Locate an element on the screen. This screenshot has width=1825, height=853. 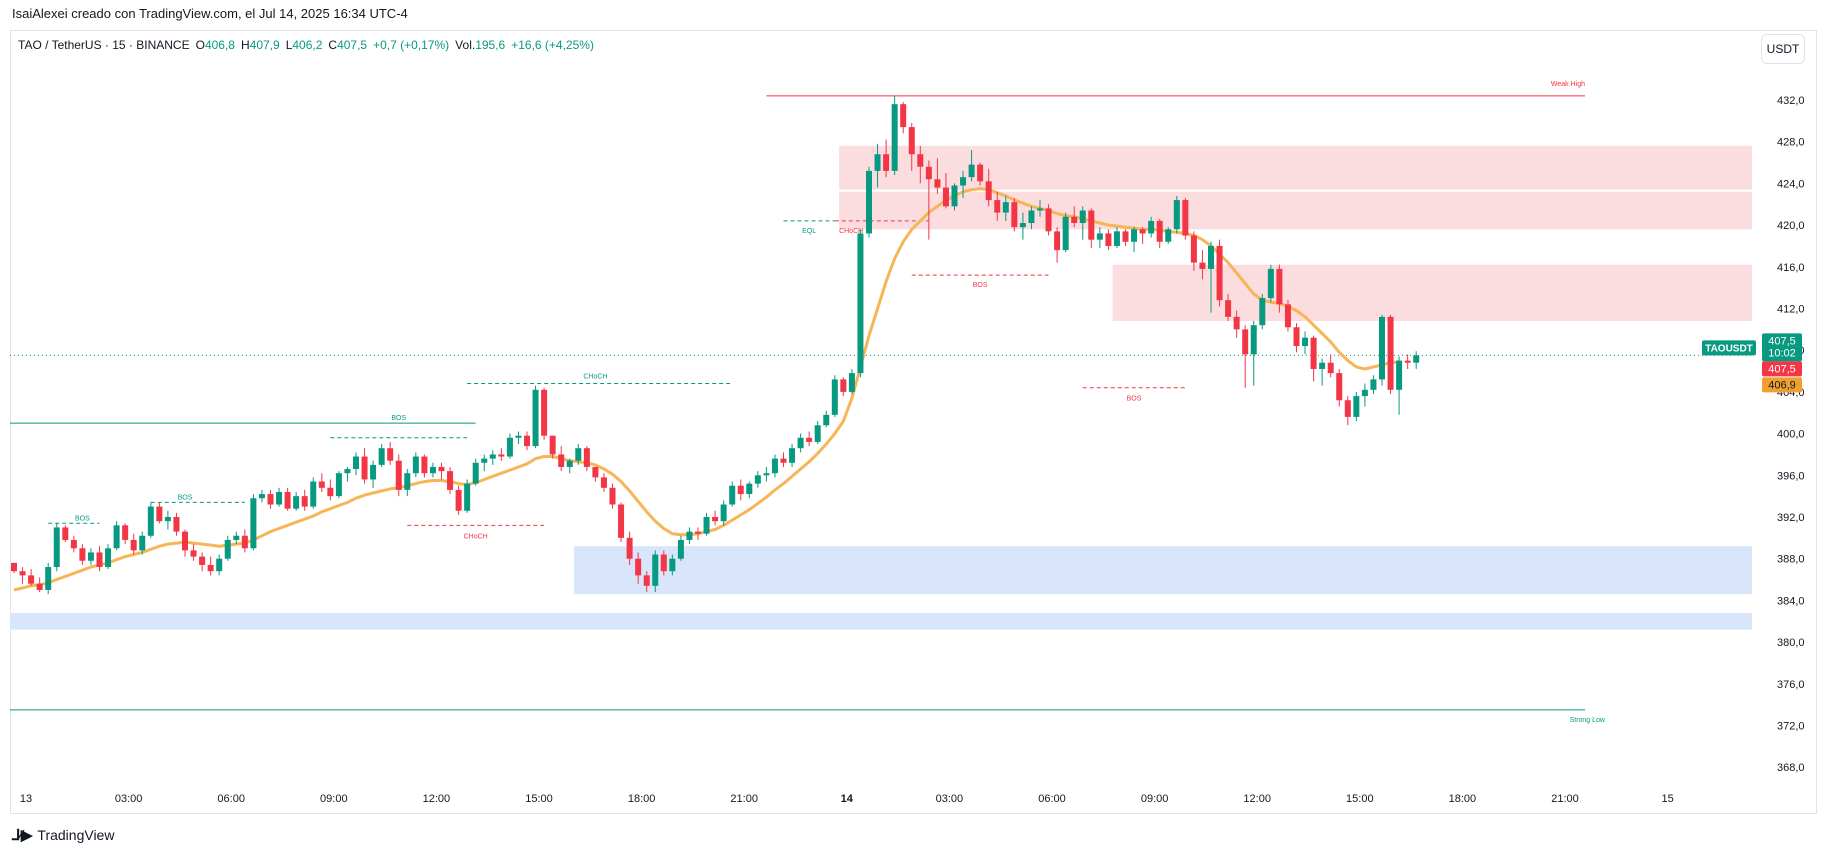
brand-label: TradingView is located at coordinates (76, 835).